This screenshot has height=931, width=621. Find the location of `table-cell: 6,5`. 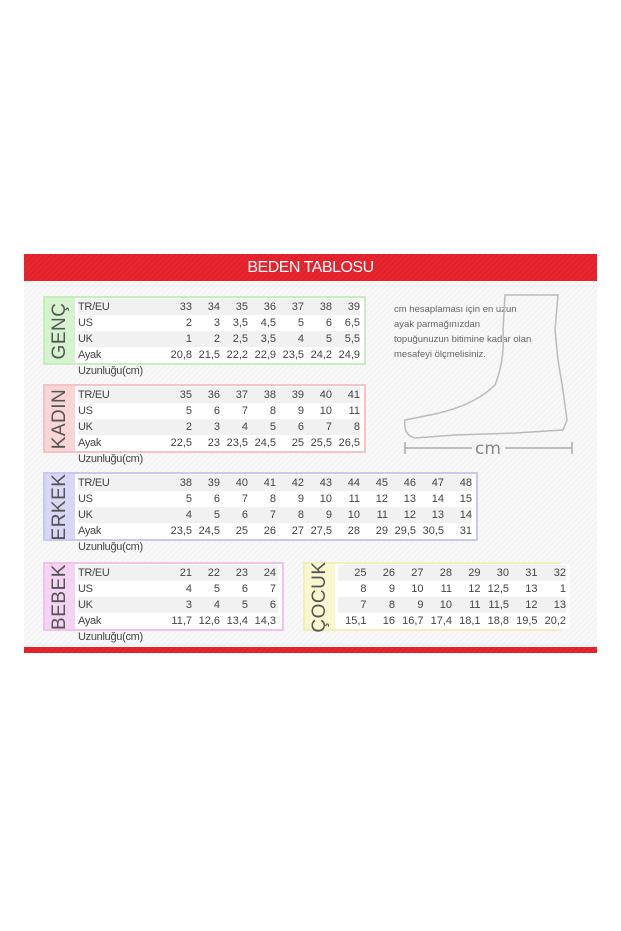

table-cell: 6,5 is located at coordinates (352, 323).